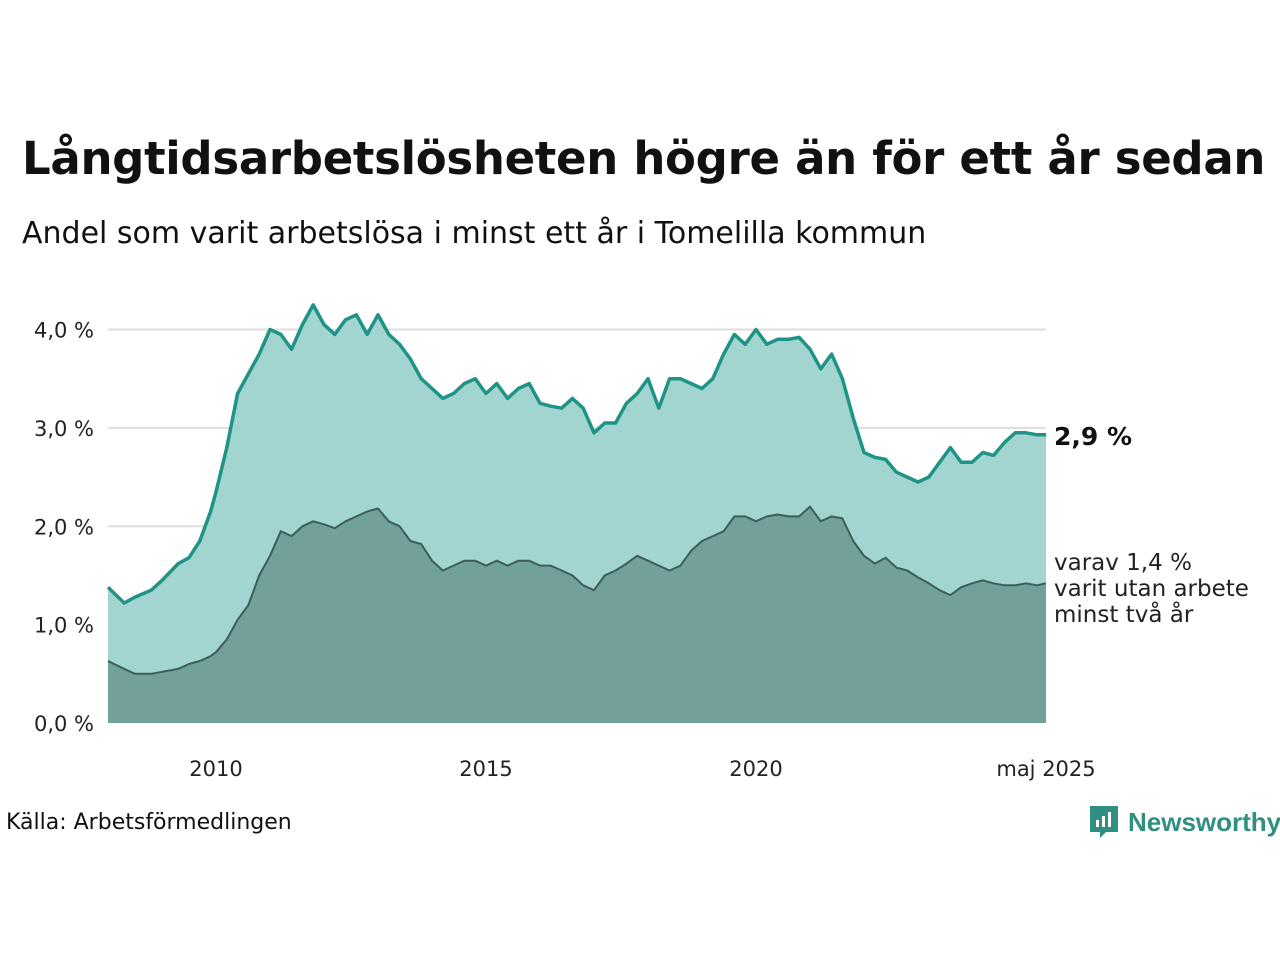 The width and height of the screenshot is (1280, 960). What do you see at coordinates (577, 590) in the screenshot?
I see `series2-line` at bounding box center [577, 590].